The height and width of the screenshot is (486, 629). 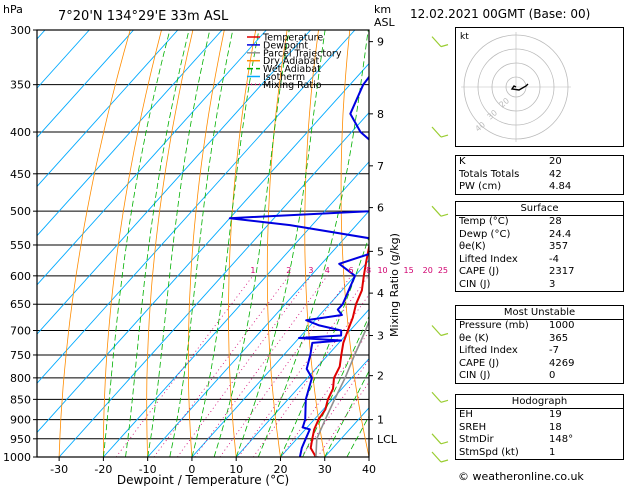 I want to click on date-label: 12.02.2021 00GMT (Base: 00), so click(x=500, y=14).